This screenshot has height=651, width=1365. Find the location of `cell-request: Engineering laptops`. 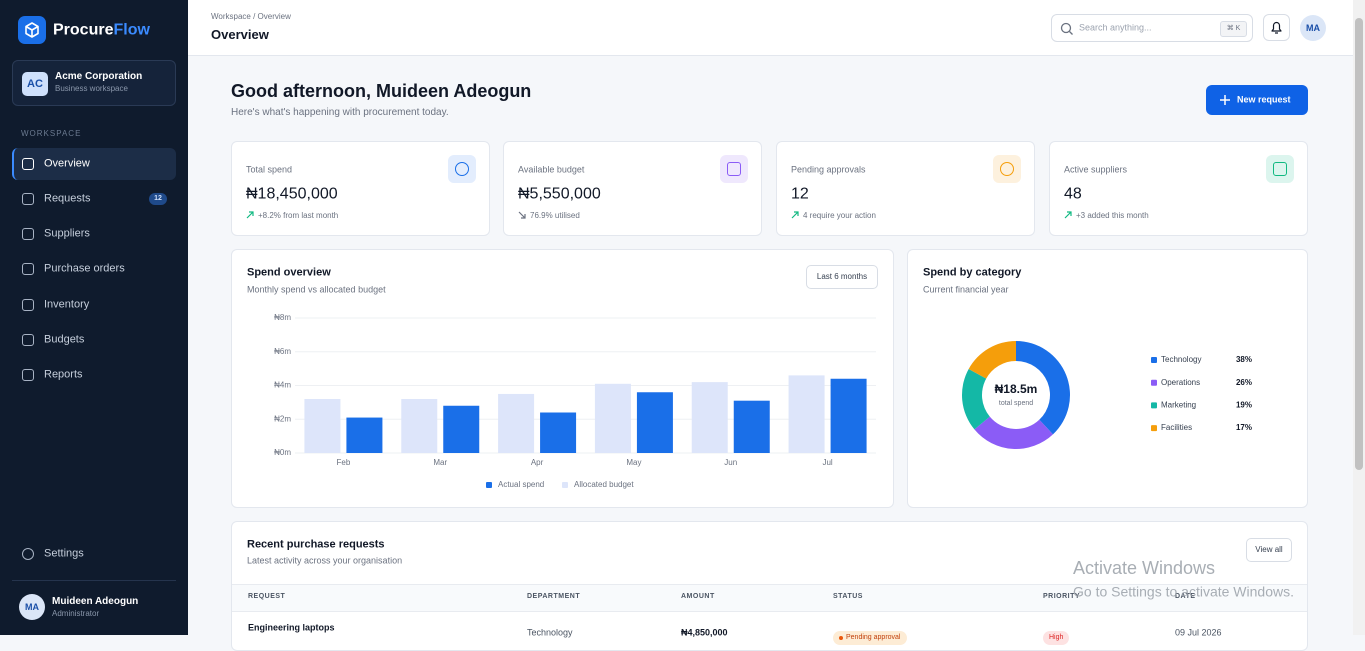

cell-request: Engineering laptops is located at coordinates (291, 627).